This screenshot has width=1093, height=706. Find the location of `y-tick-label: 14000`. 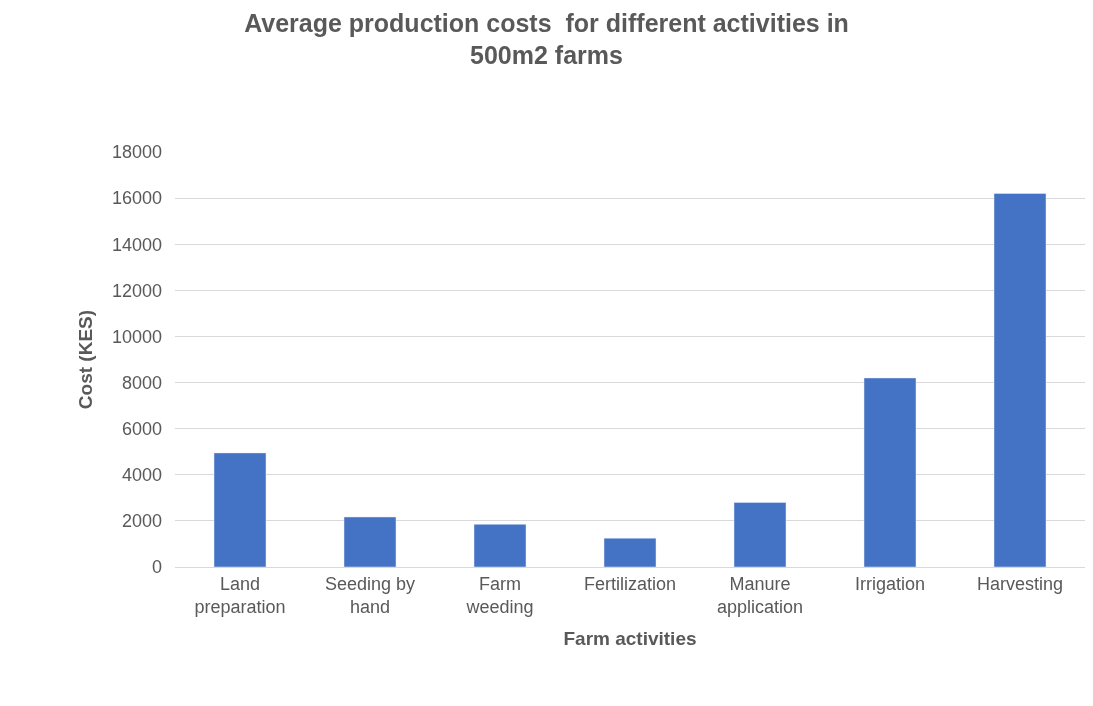

y-tick-label: 14000 is located at coordinates (136, 244).